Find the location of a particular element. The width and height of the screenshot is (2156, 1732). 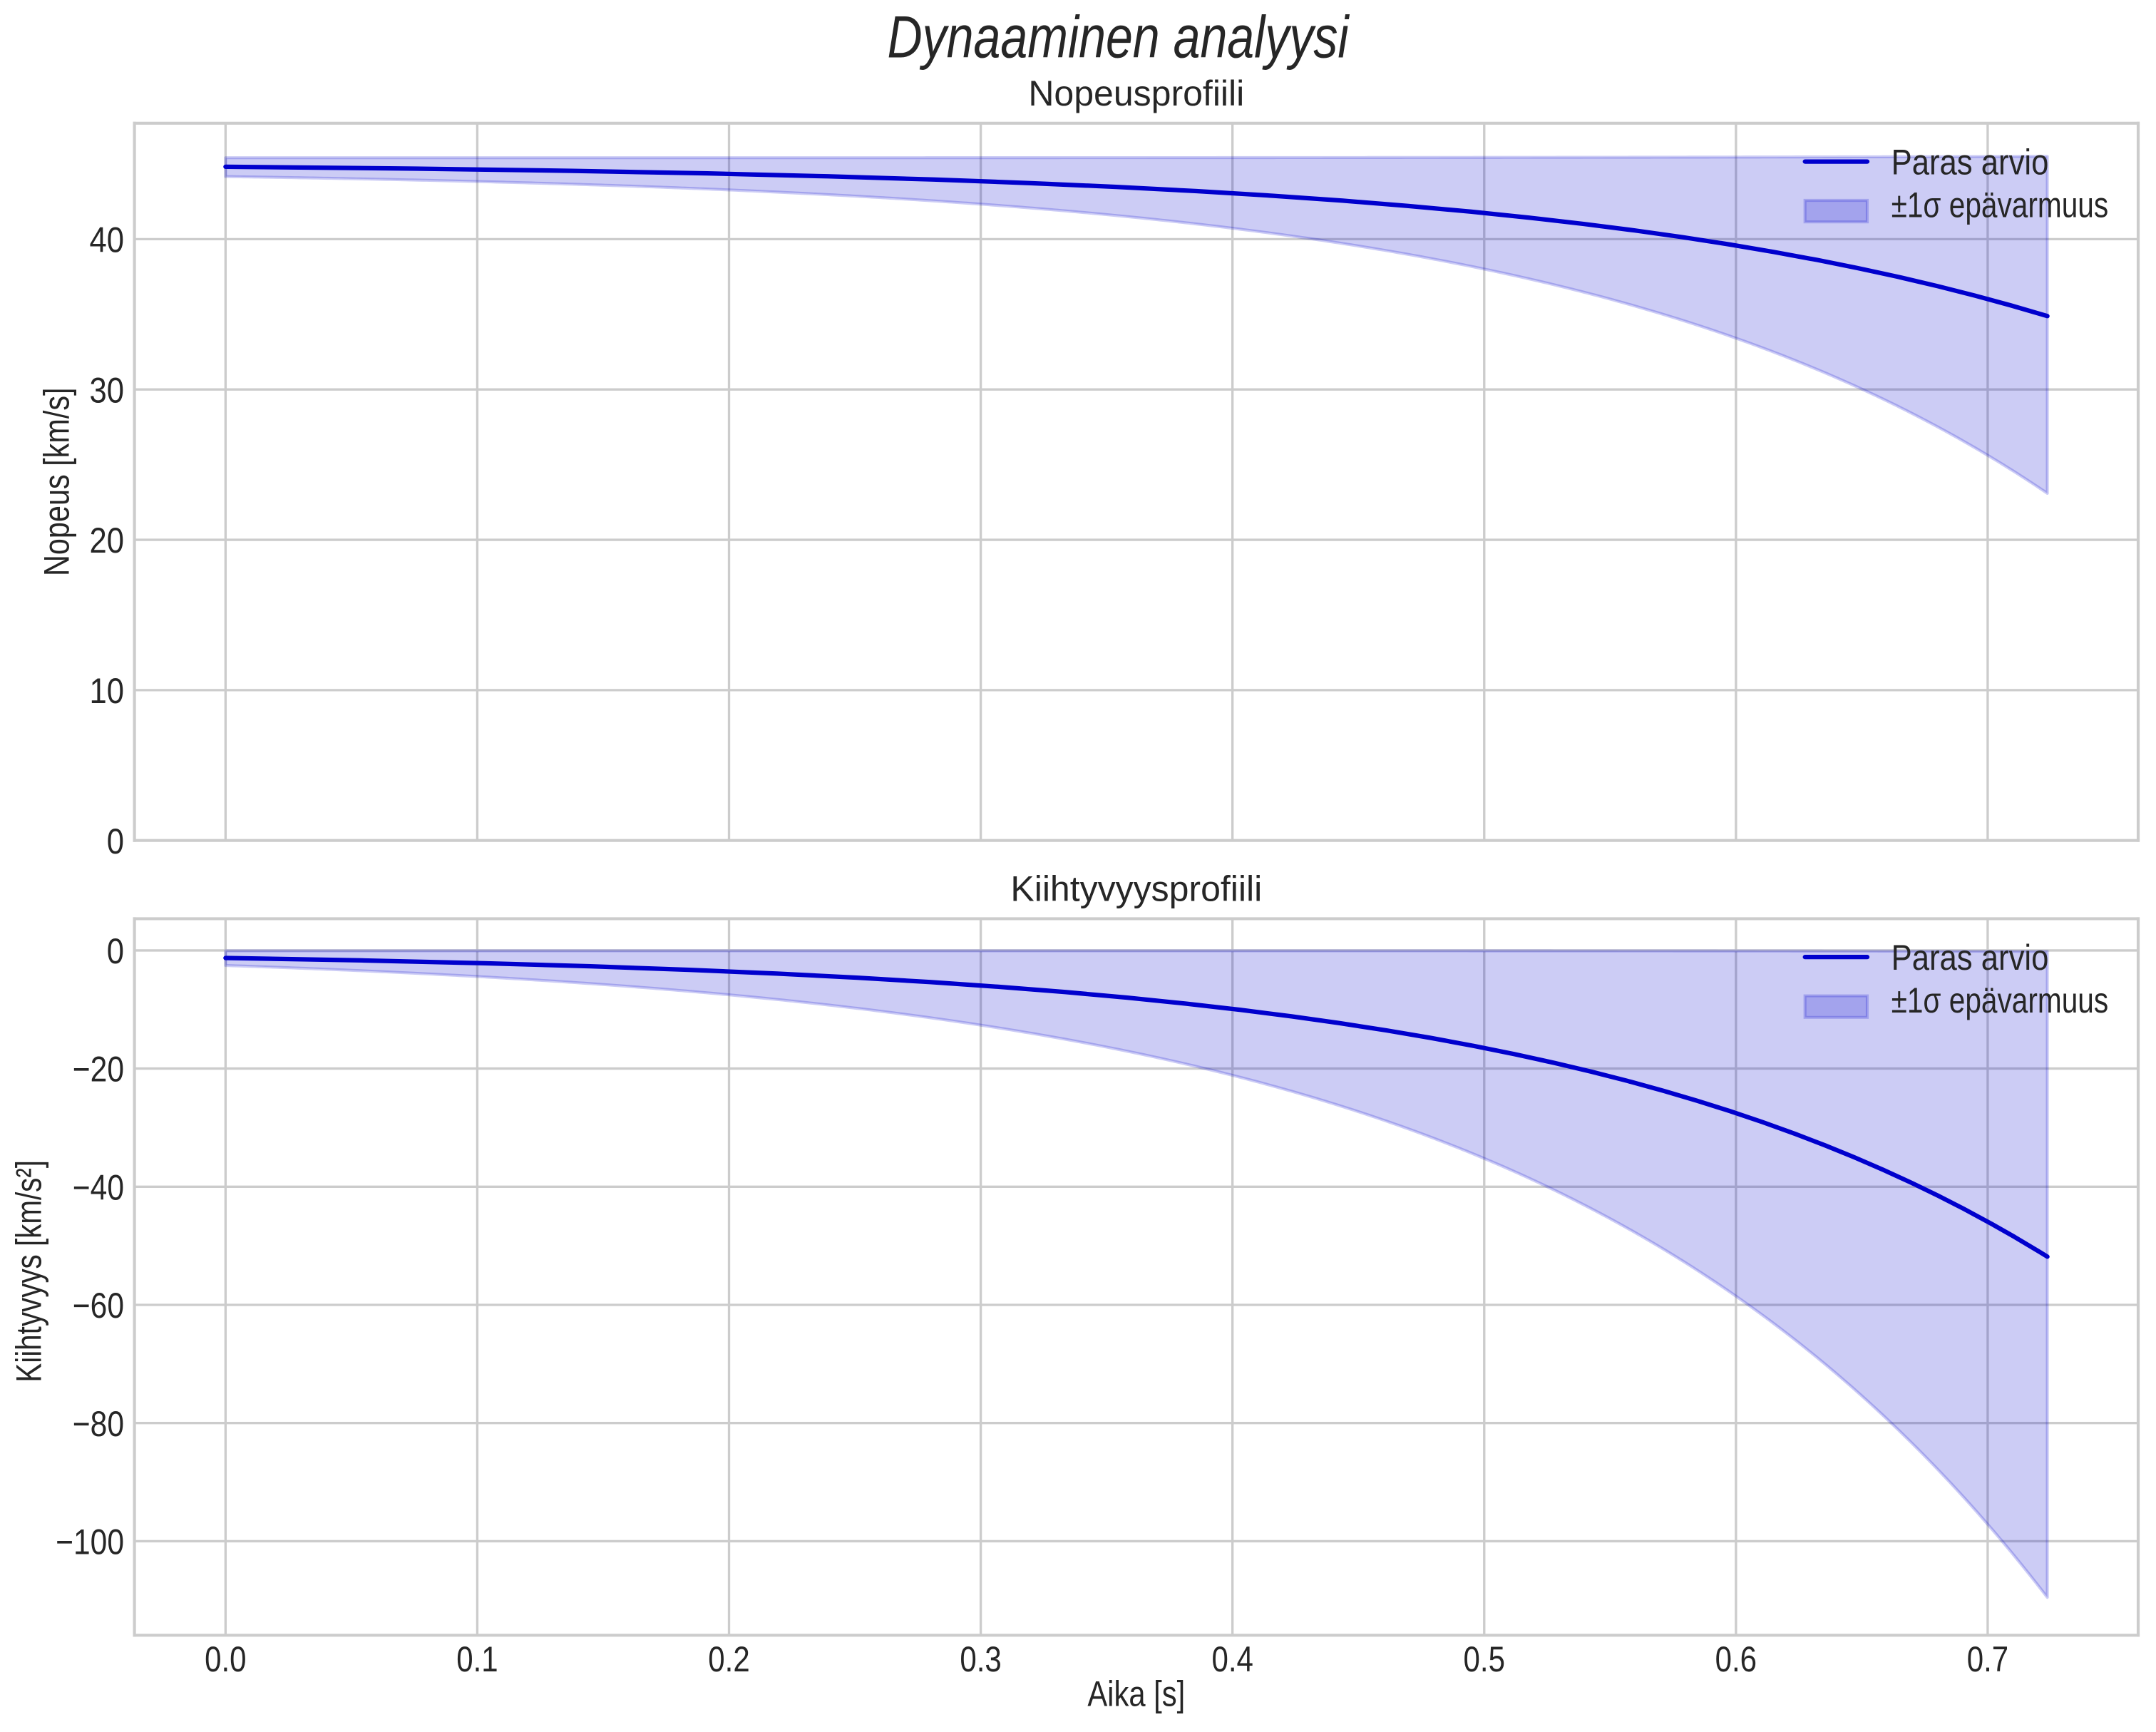

svg-text: 0.1 is located at coordinates (477, 1659).